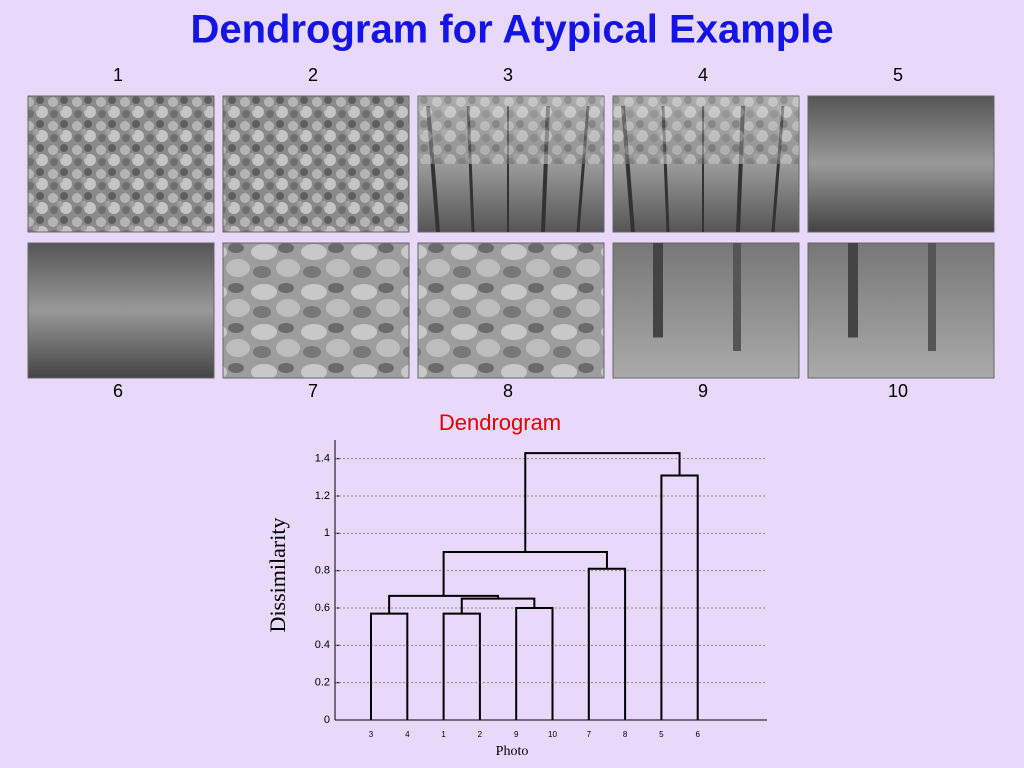  I want to click on y-tick-label: 0.4, so click(322, 645).